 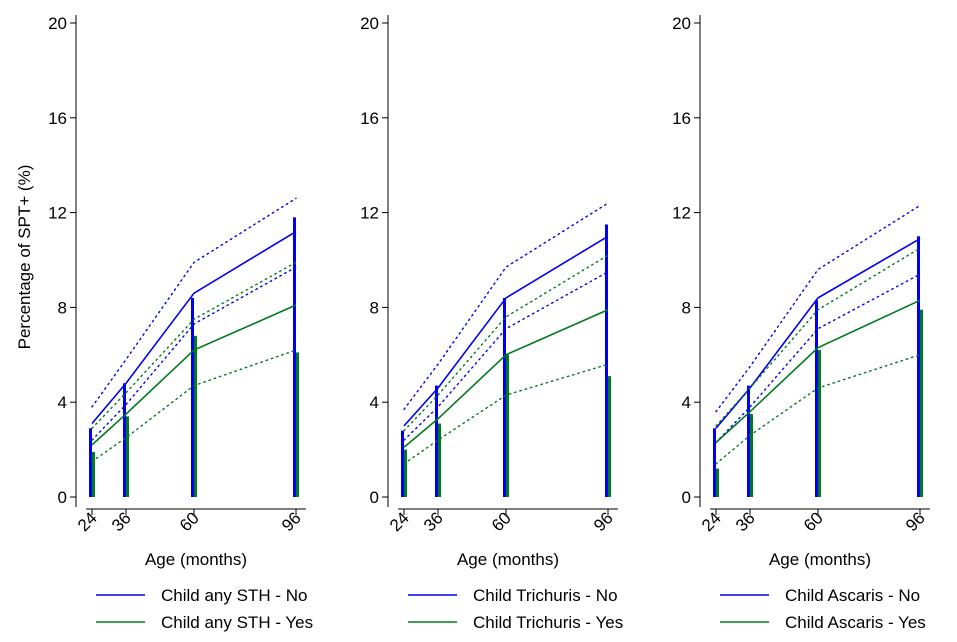 I want to click on legend-label: Child Trichuris - Yes, so click(x=548, y=622).